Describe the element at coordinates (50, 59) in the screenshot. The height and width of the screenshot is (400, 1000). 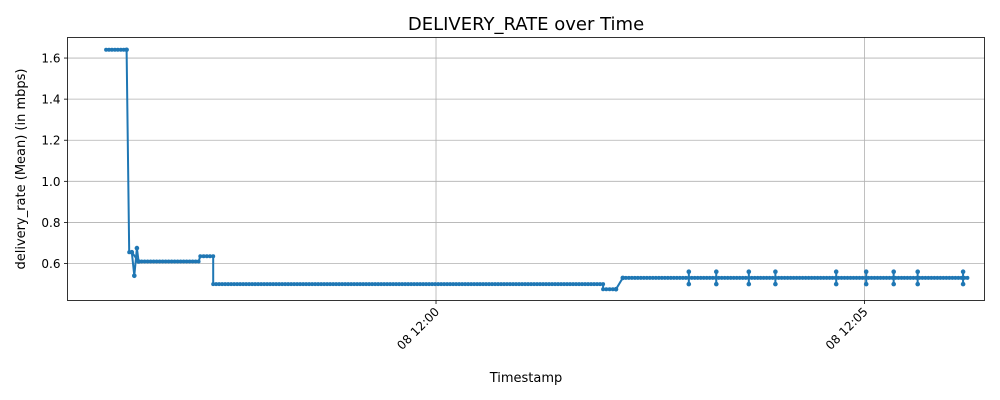
I see `y-tick-label: 1.6` at that location.